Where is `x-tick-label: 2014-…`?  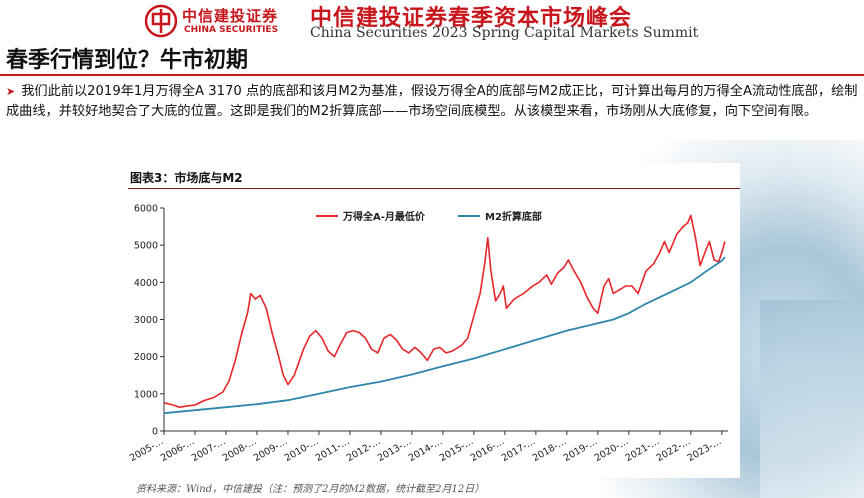
x-tick-label: 2014-… is located at coordinates (426, 450).